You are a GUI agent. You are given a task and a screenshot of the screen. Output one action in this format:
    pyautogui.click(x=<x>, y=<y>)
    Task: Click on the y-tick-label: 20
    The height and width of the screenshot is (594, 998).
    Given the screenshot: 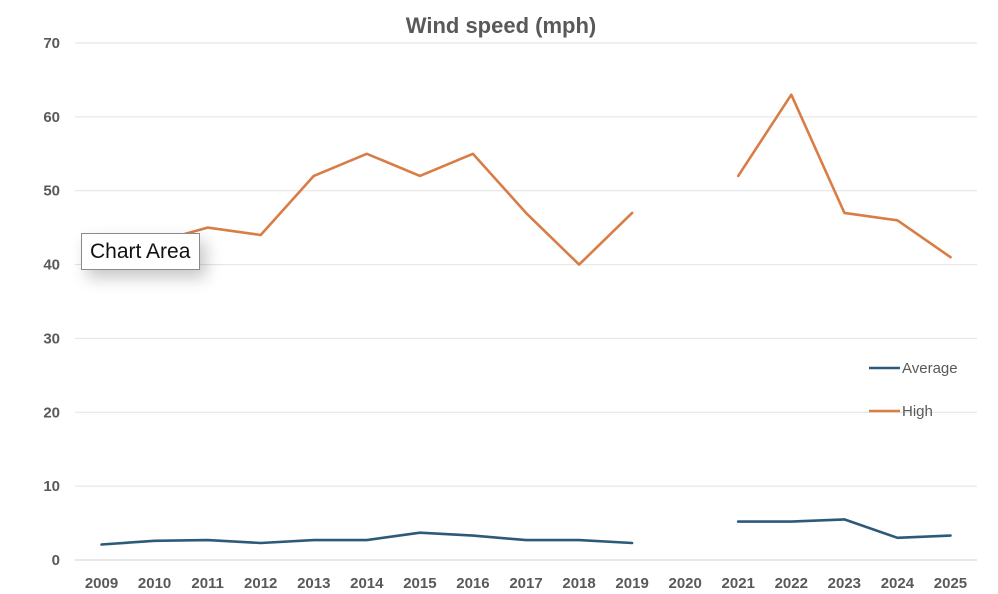 What is the action you would take?
    pyautogui.click(x=51, y=412)
    